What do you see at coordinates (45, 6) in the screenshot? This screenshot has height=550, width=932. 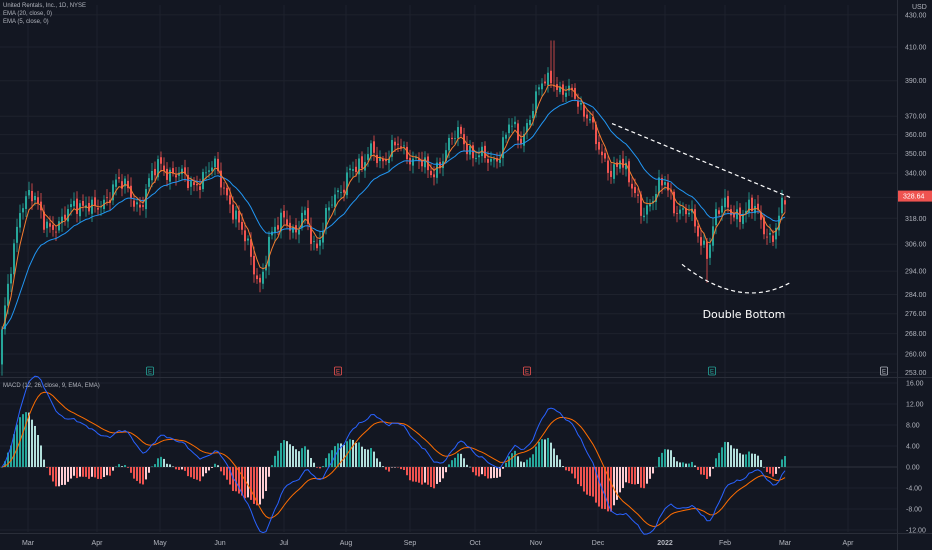 I see `symbol-line: United Rentals, Inc., 1D, NYSE` at bounding box center [45, 6].